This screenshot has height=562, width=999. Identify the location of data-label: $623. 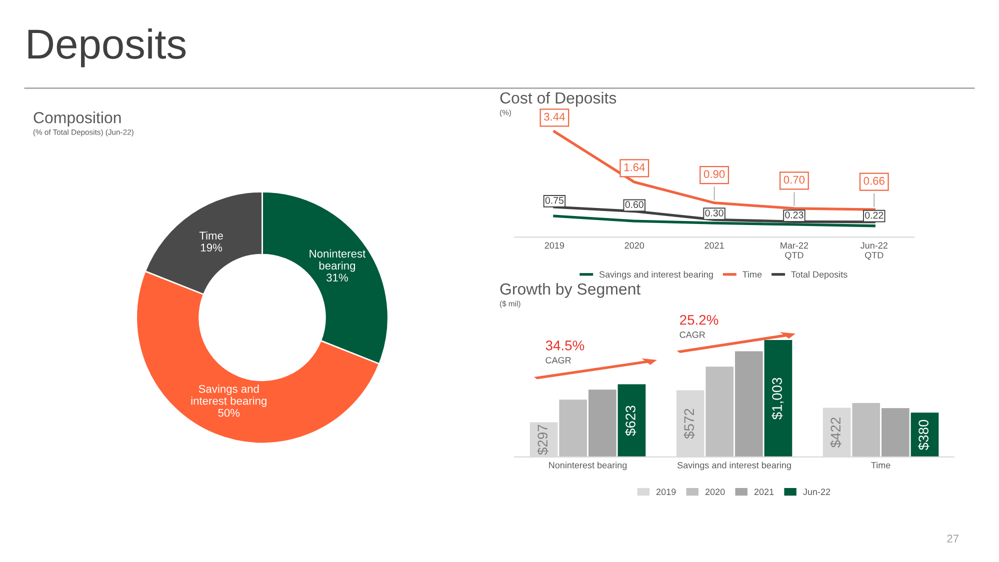
(630, 421).